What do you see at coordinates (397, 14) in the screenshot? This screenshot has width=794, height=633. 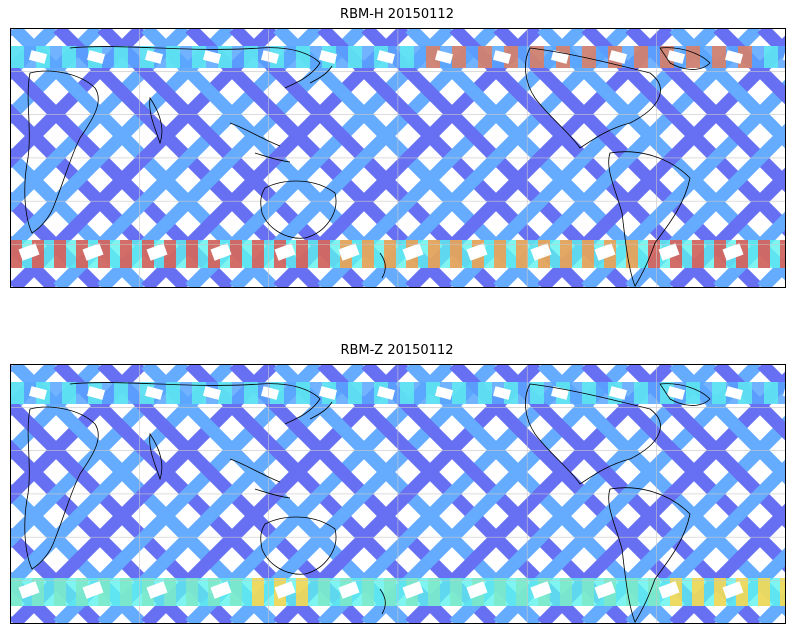 I see `panel-title-top: RBM-H 20150112` at bounding box center [397, 14].